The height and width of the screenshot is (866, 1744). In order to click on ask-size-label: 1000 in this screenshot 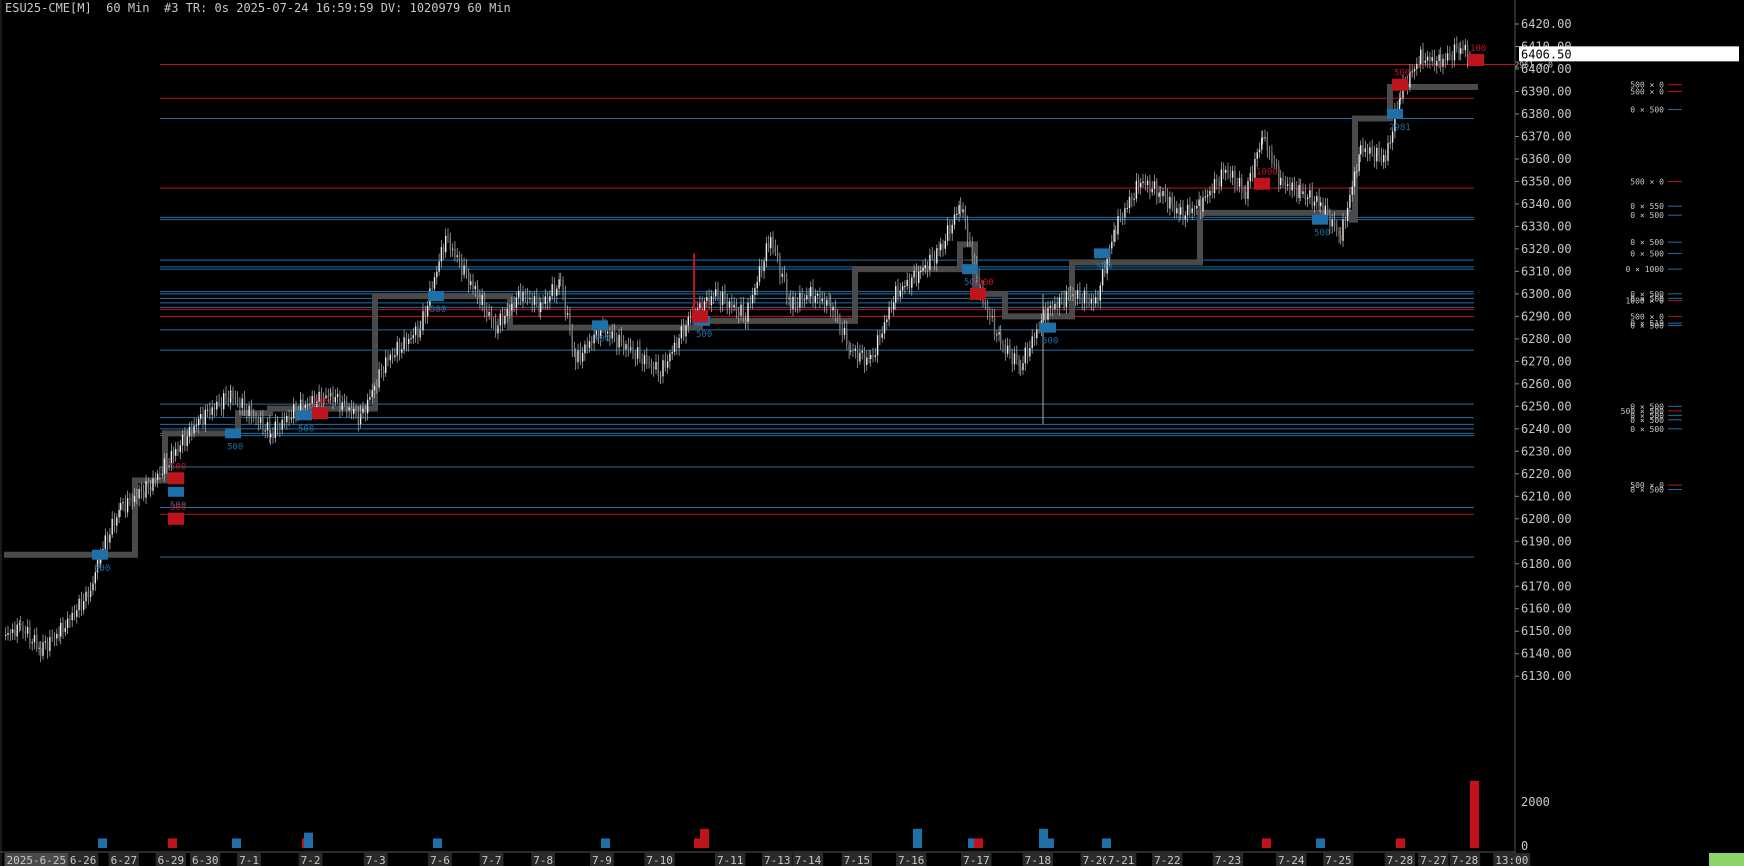, I will do `click(983, 283)`.